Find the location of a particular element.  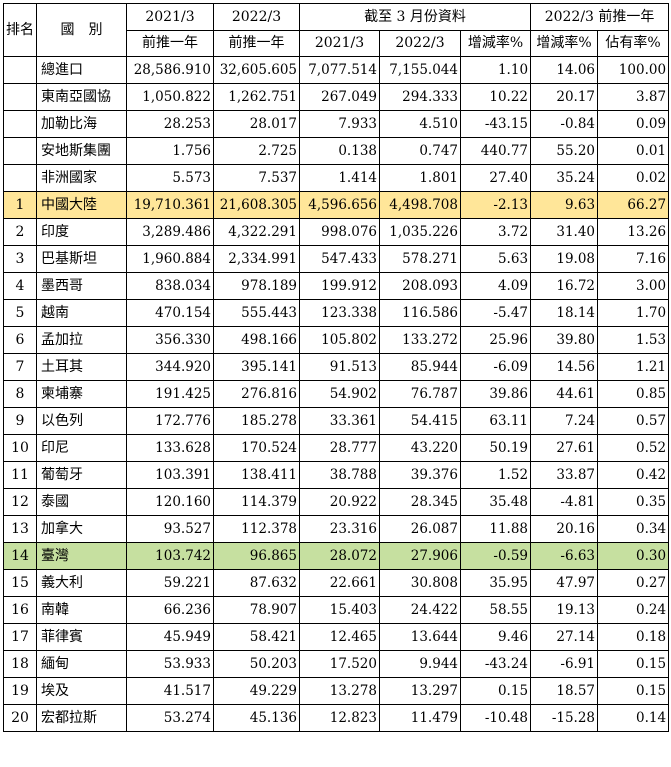

year-change-pct-cell: 33.87 is located at coordinates (564, 475).